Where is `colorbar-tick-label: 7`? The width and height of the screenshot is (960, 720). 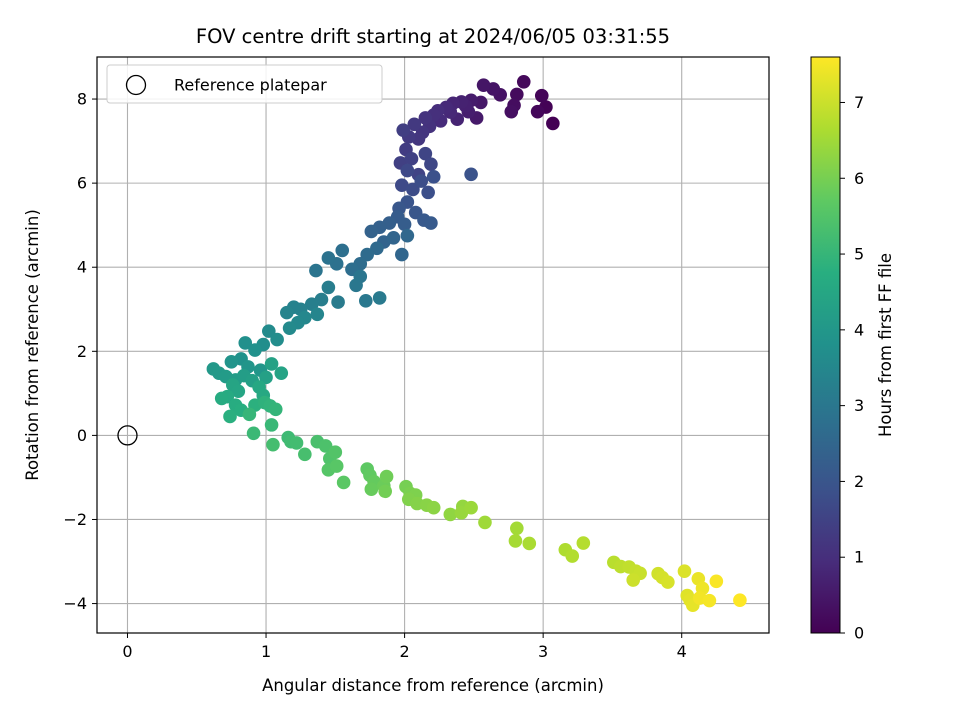
colorbar-tick-label: 7 is located at coordinates (859, 102).